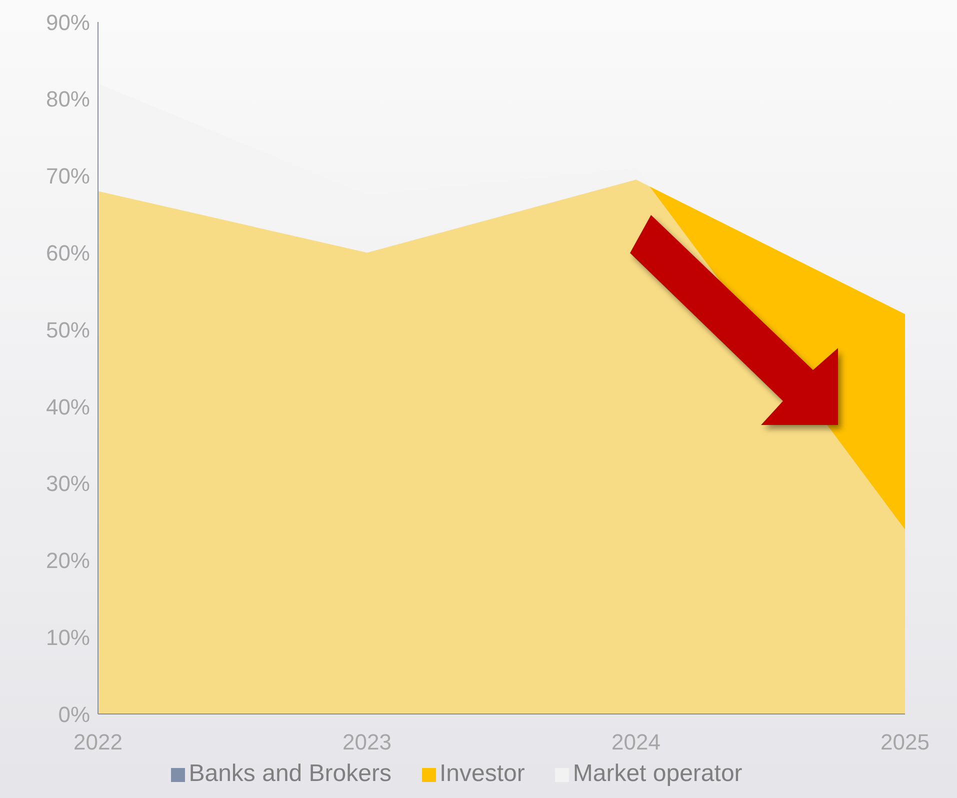 The image size is (957, 798). I want to click on y-tick-label: 60%, so click(68, 253).